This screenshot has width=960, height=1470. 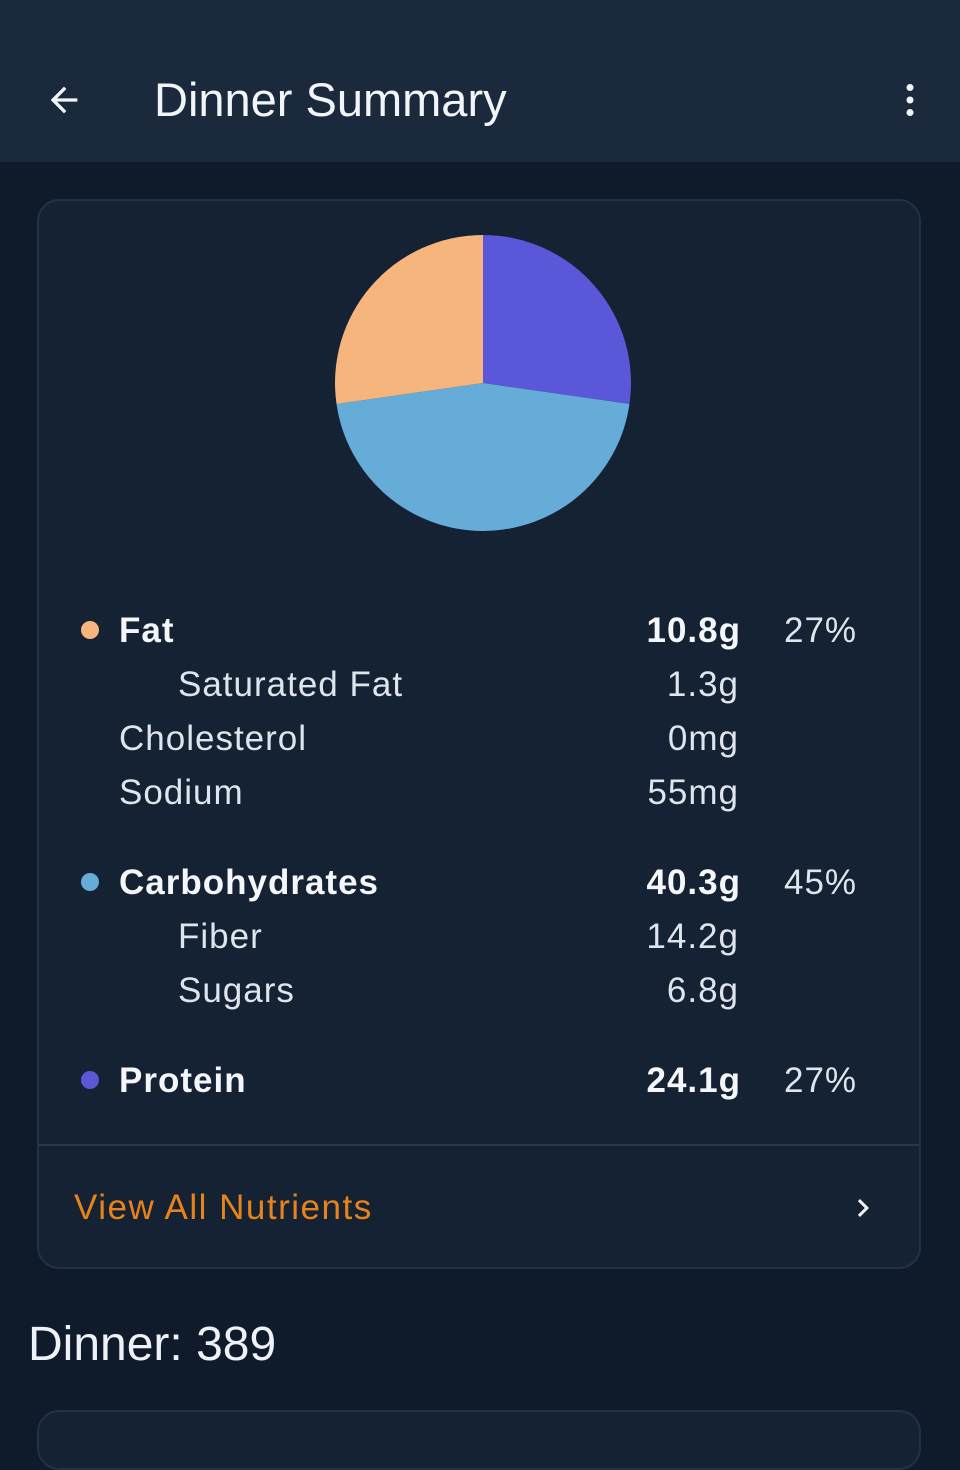 I want to click on next-card, so click(x=479, y=1440).